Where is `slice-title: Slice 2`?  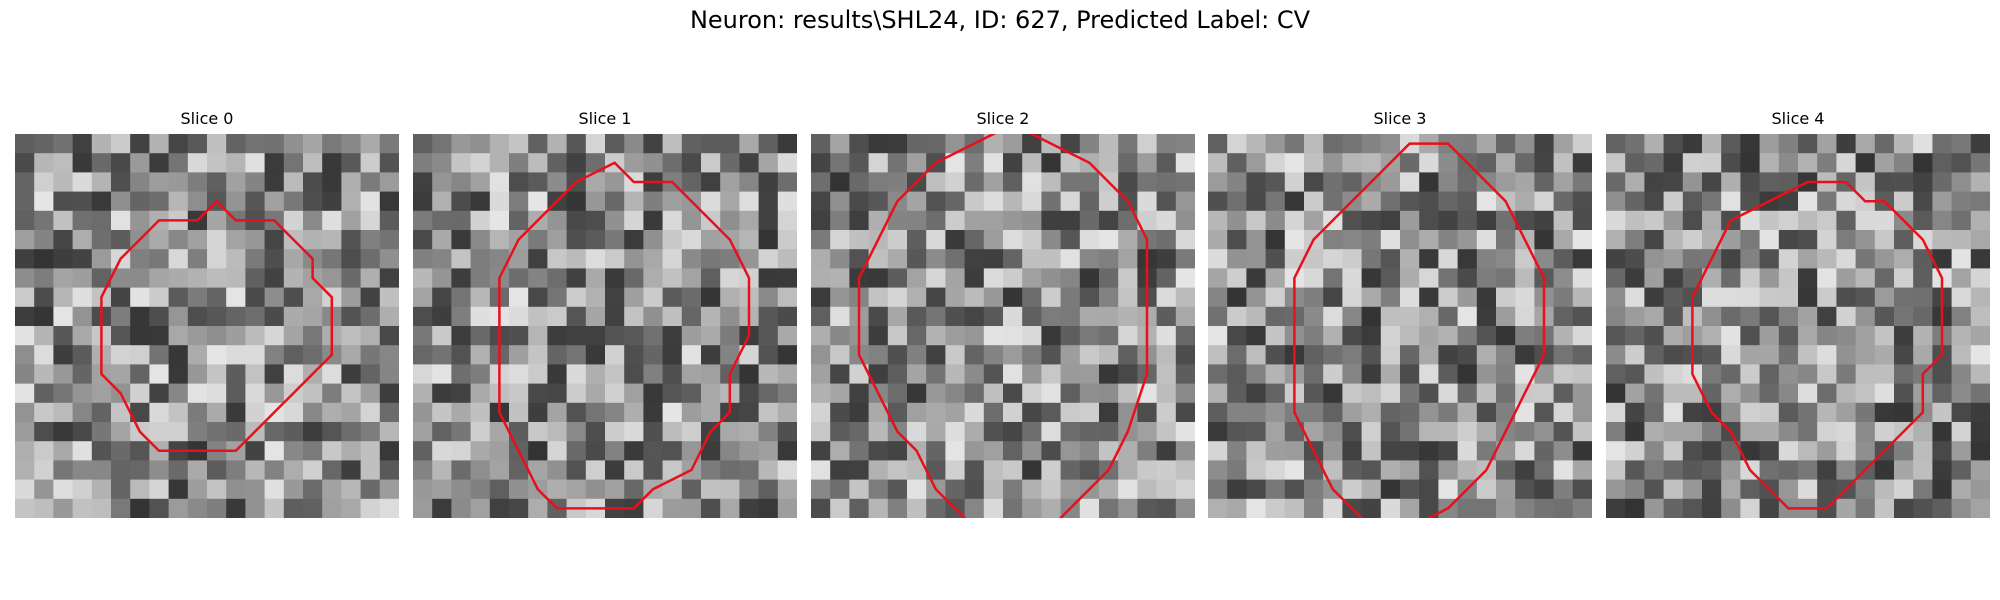
slice-title: Slice 2 is located at coordinates (1003, 118).